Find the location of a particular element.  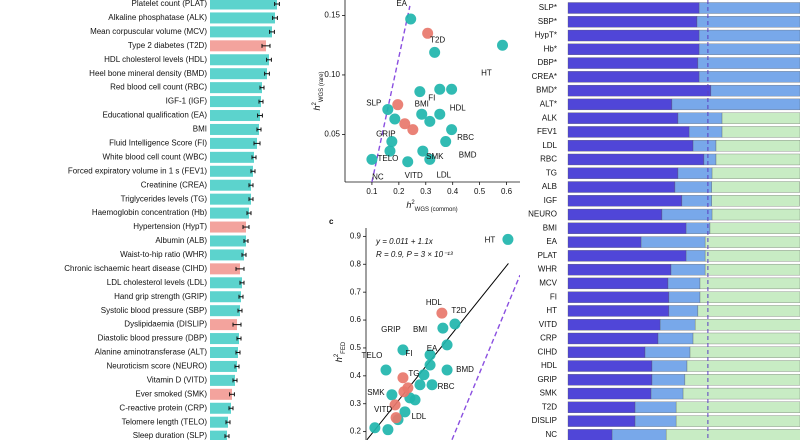

axis-label-sup: 2 is located at coordinates (315, 104).